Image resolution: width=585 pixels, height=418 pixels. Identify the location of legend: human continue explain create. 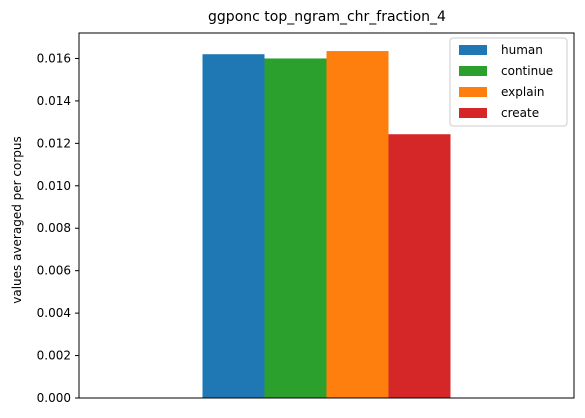
(508, 82).